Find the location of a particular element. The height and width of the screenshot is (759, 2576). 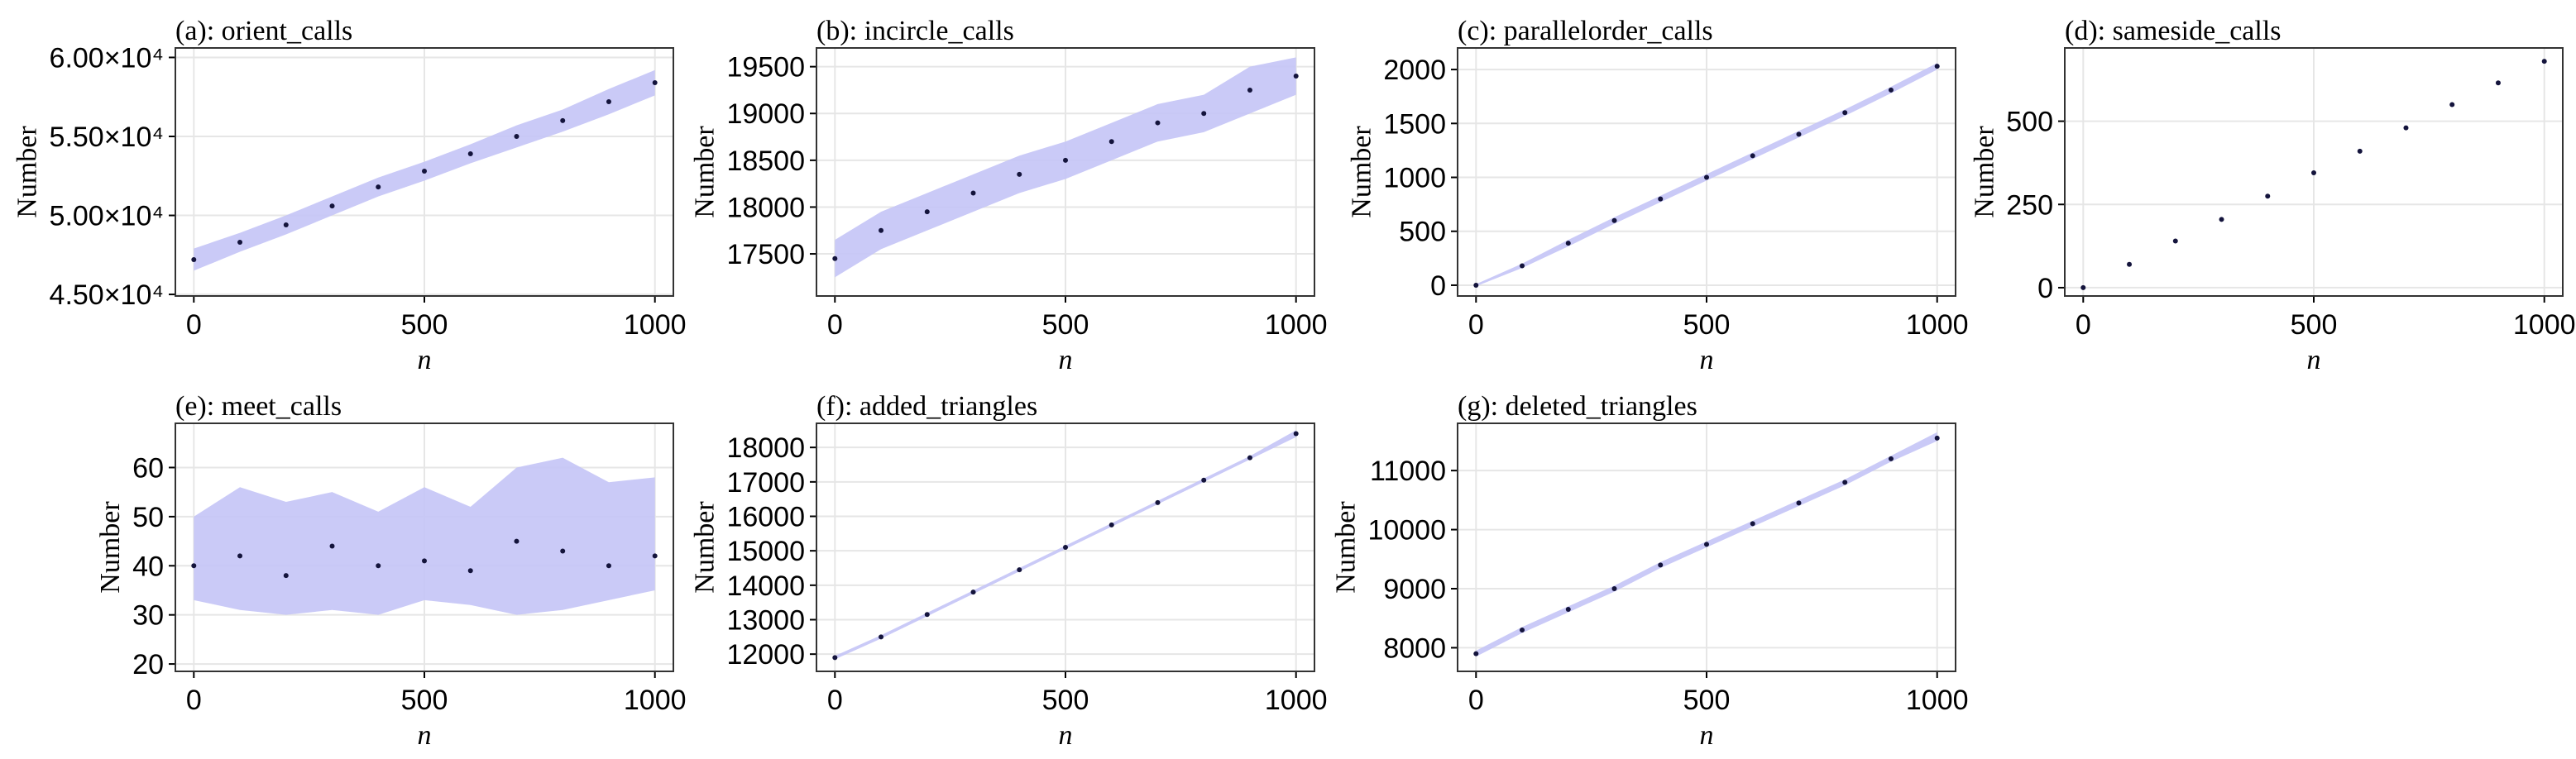

y-tick-label: 30 is located at coordinates (148, 616).